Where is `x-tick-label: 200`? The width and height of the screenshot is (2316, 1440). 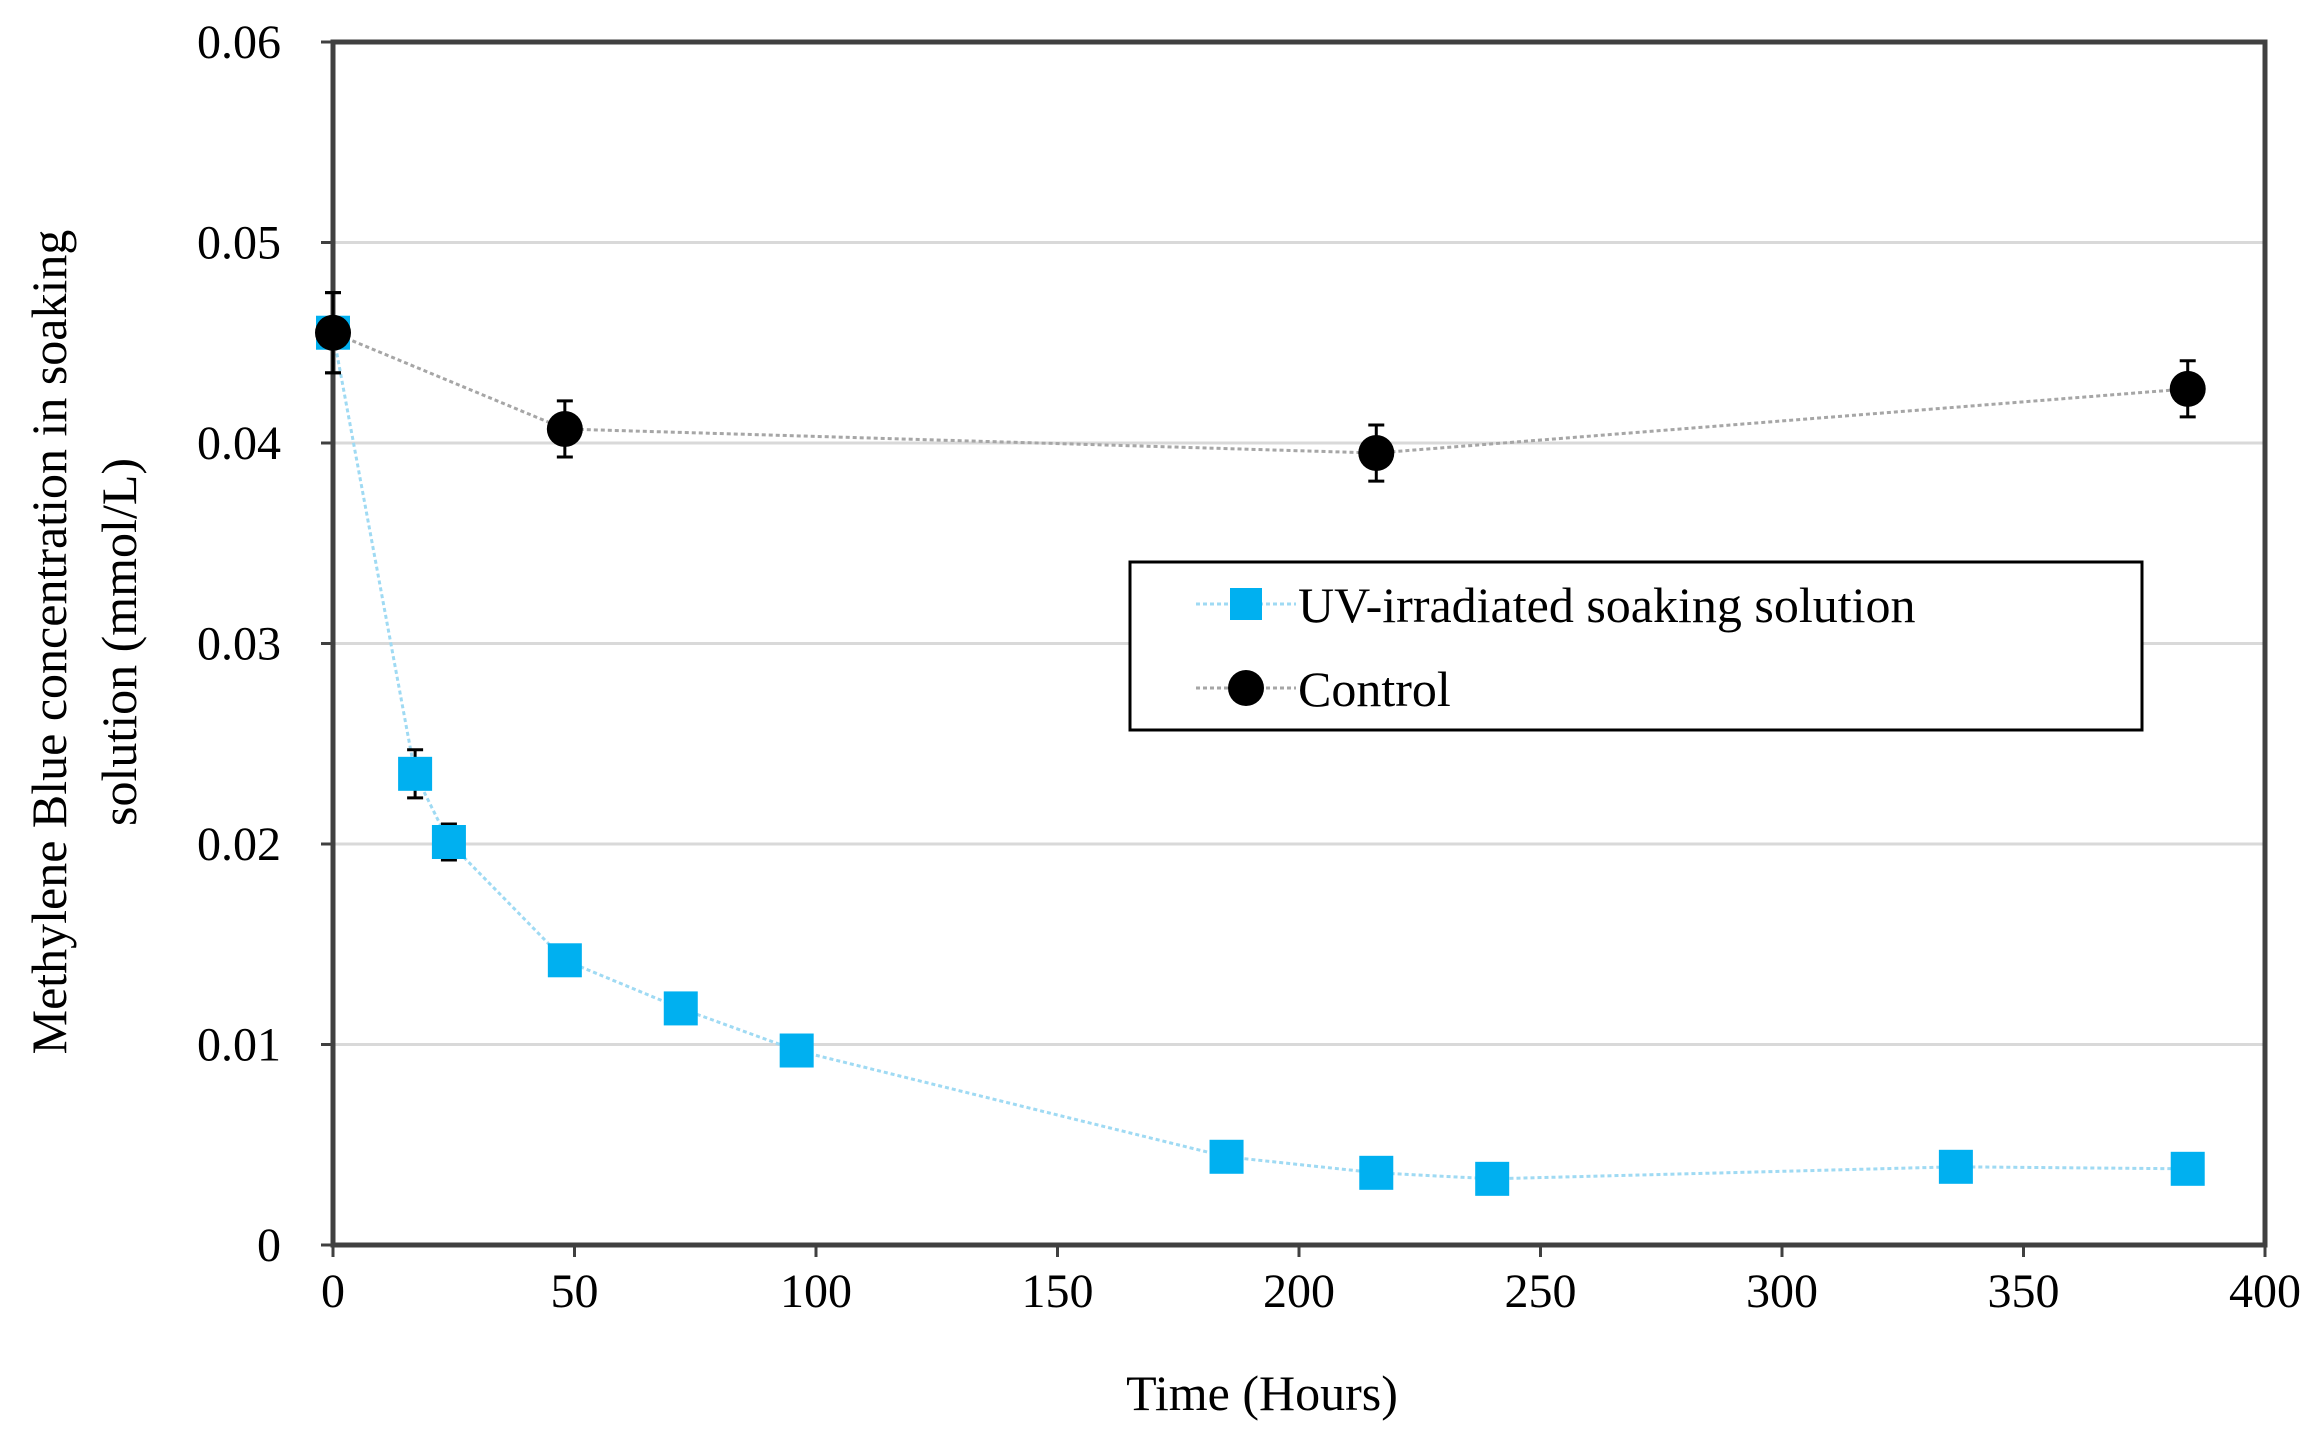 x-tick-label: 200 is located at coordinates (1299, 1291).